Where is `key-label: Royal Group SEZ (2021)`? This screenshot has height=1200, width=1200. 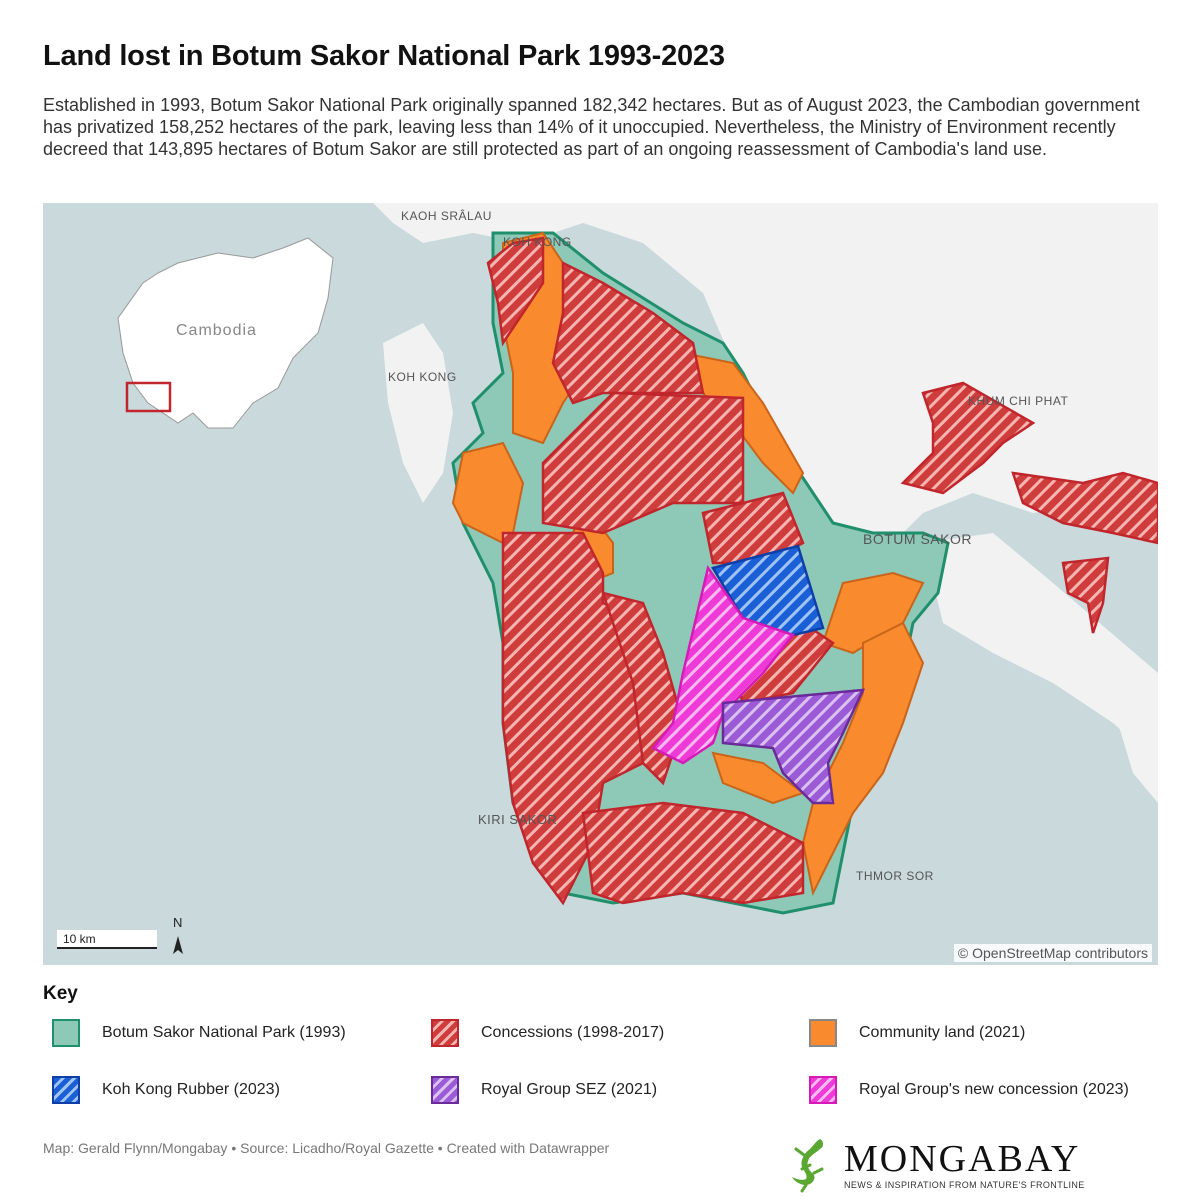 key-label: Royal Group SEZ (2021) is located at coordinates (569, 1089).